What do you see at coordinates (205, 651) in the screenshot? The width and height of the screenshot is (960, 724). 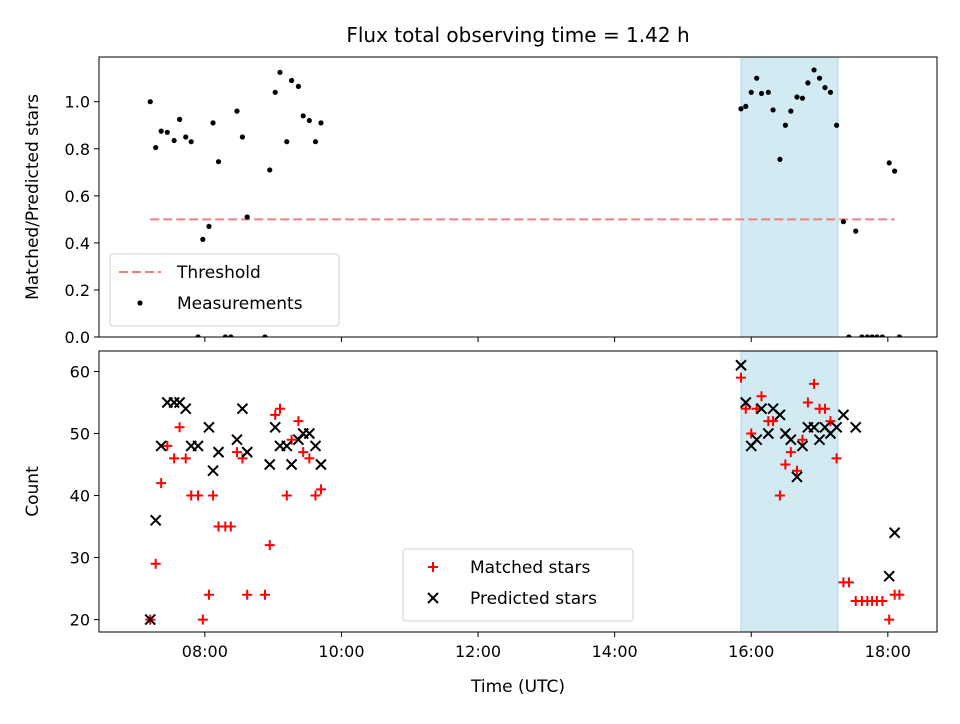 I see `x-tick-label: 08:00` at bounding box center [205, 651].